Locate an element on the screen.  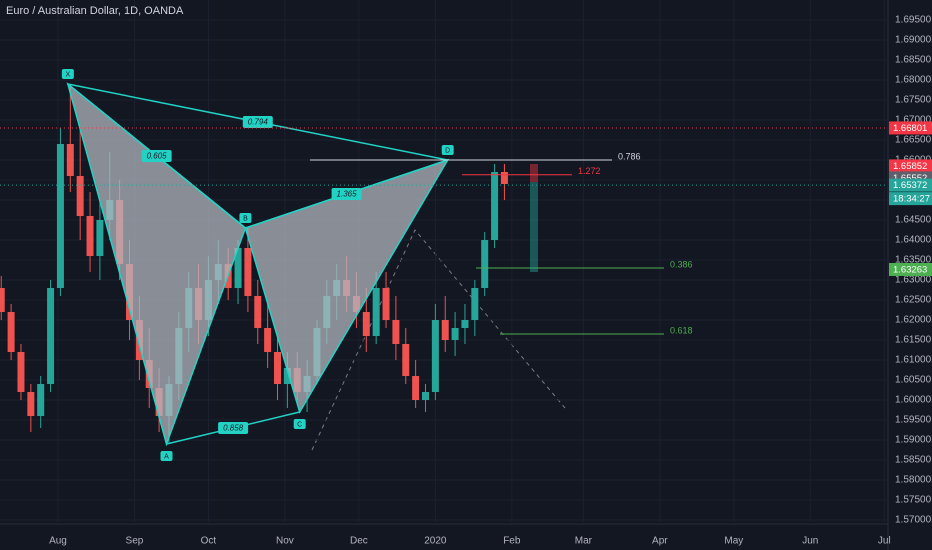
ratio-label: 0.858 is located at coordinates (233, 428).